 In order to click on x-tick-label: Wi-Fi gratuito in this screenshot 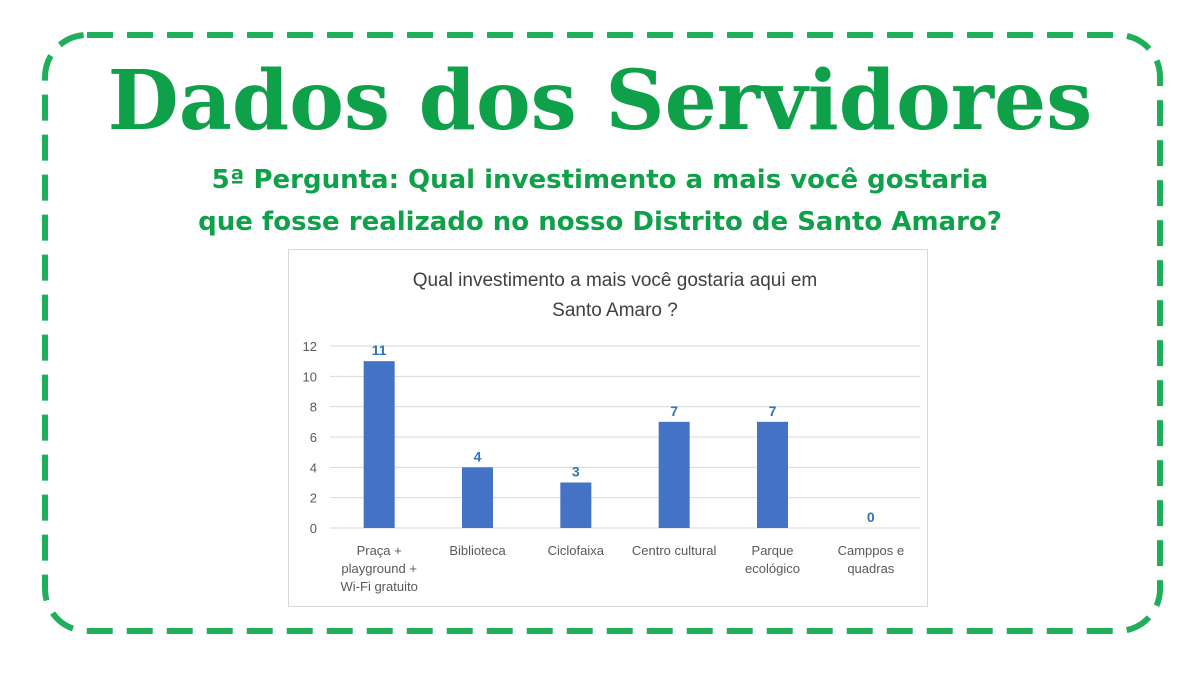, I will do `click(379, 586)`.